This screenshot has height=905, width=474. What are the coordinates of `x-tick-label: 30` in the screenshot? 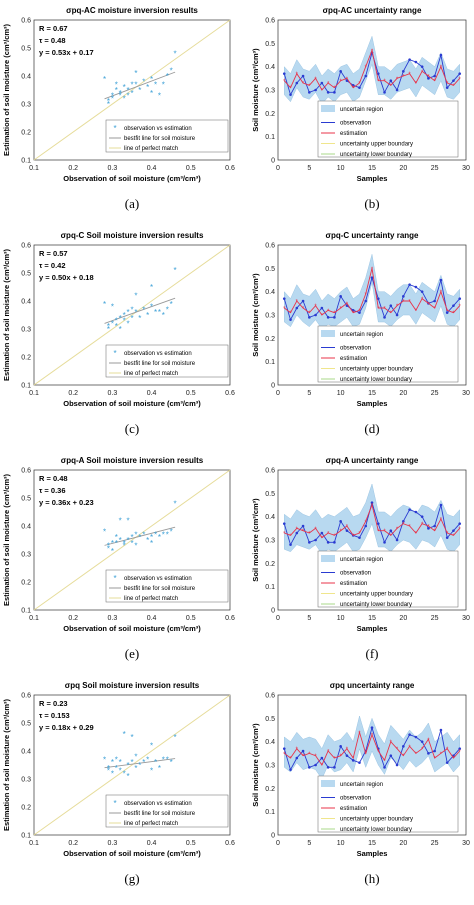 It's located at (466, 618).